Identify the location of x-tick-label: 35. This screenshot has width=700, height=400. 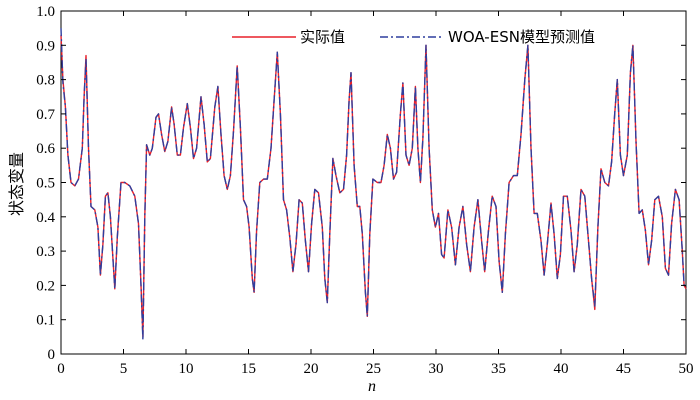
(498, 369).